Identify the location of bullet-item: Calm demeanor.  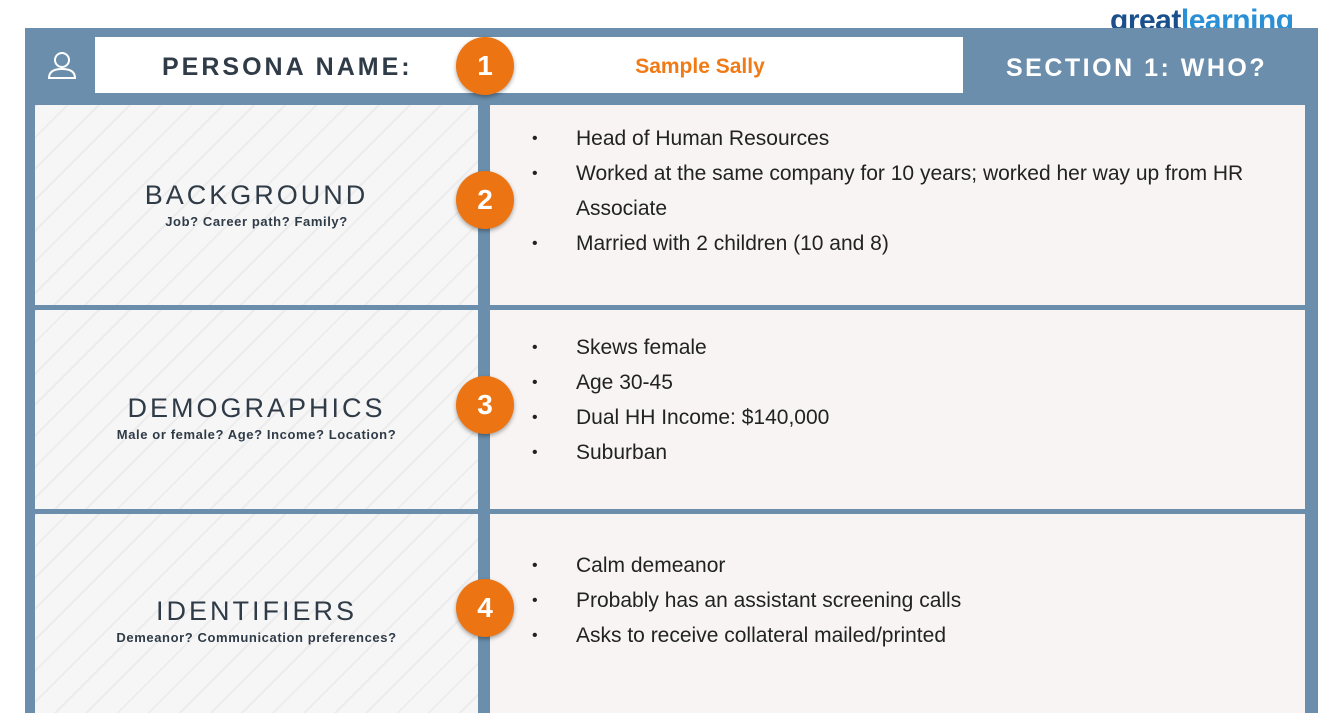
(904, 565).